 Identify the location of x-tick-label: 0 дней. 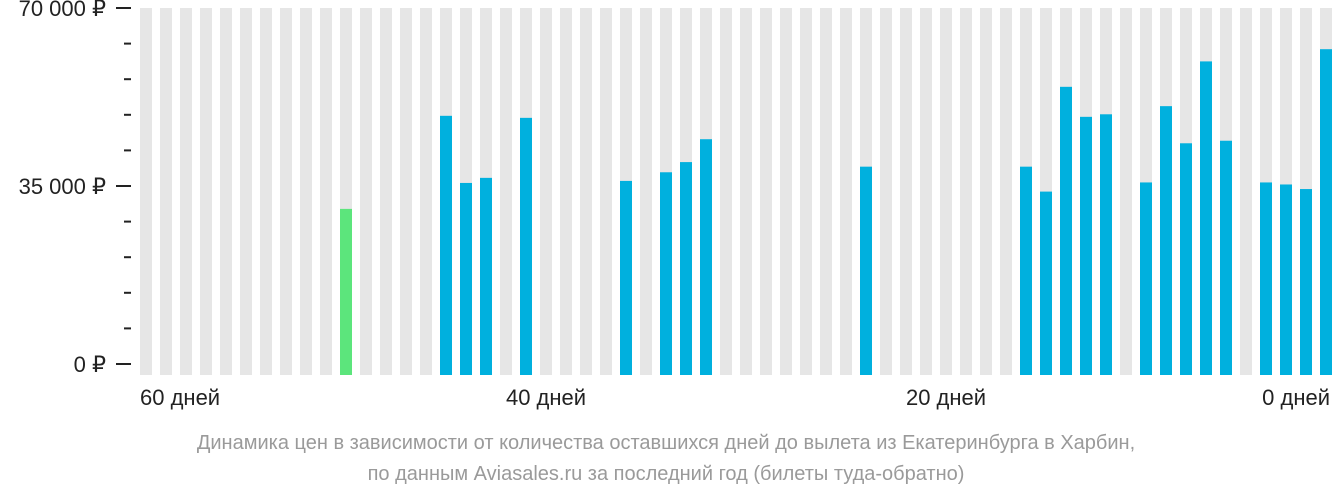
(1296, 397).